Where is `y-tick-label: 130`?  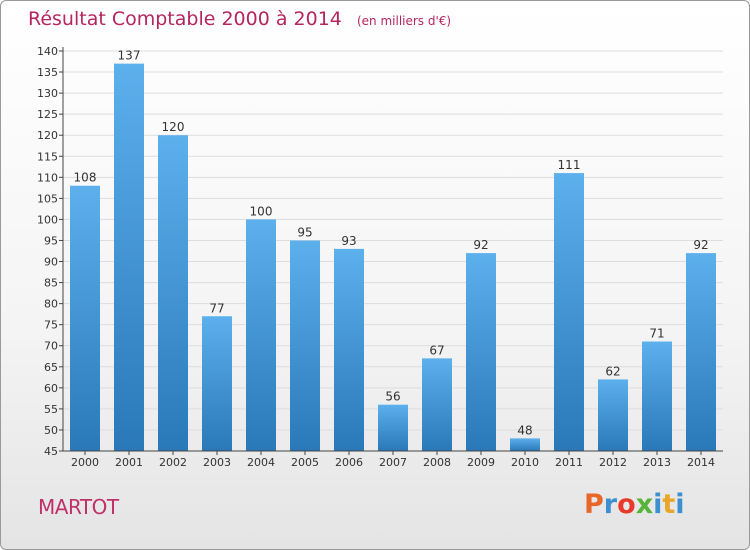
y-tick-label: 130 is located at coordinates (47, 93).